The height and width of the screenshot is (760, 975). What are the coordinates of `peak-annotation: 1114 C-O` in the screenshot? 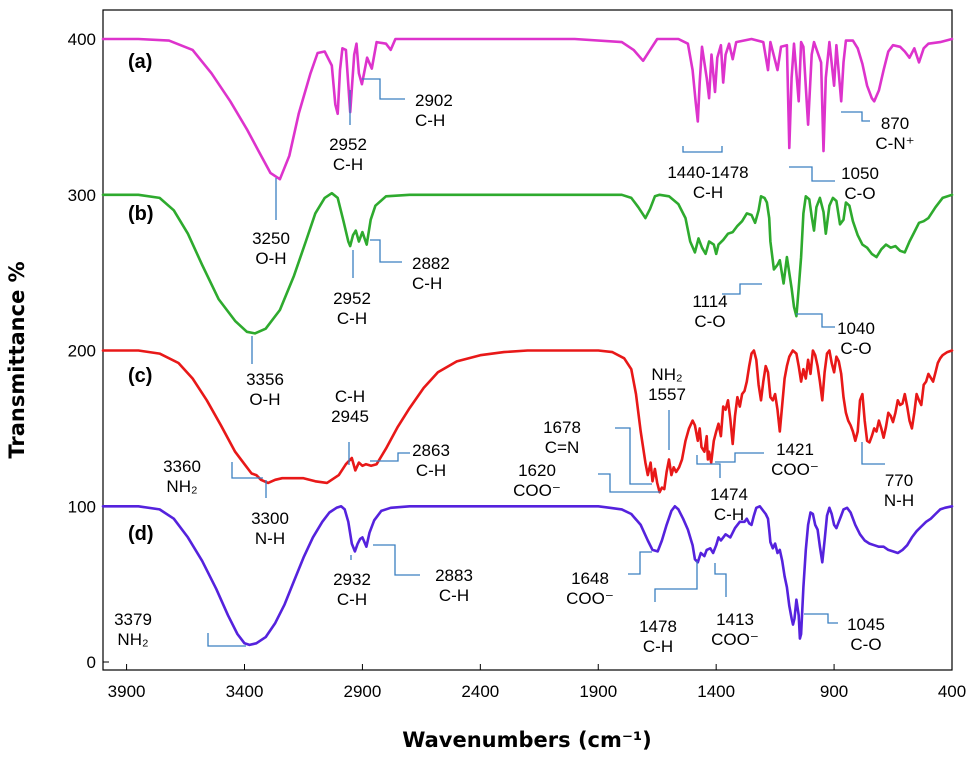 It's located at (709, 311).